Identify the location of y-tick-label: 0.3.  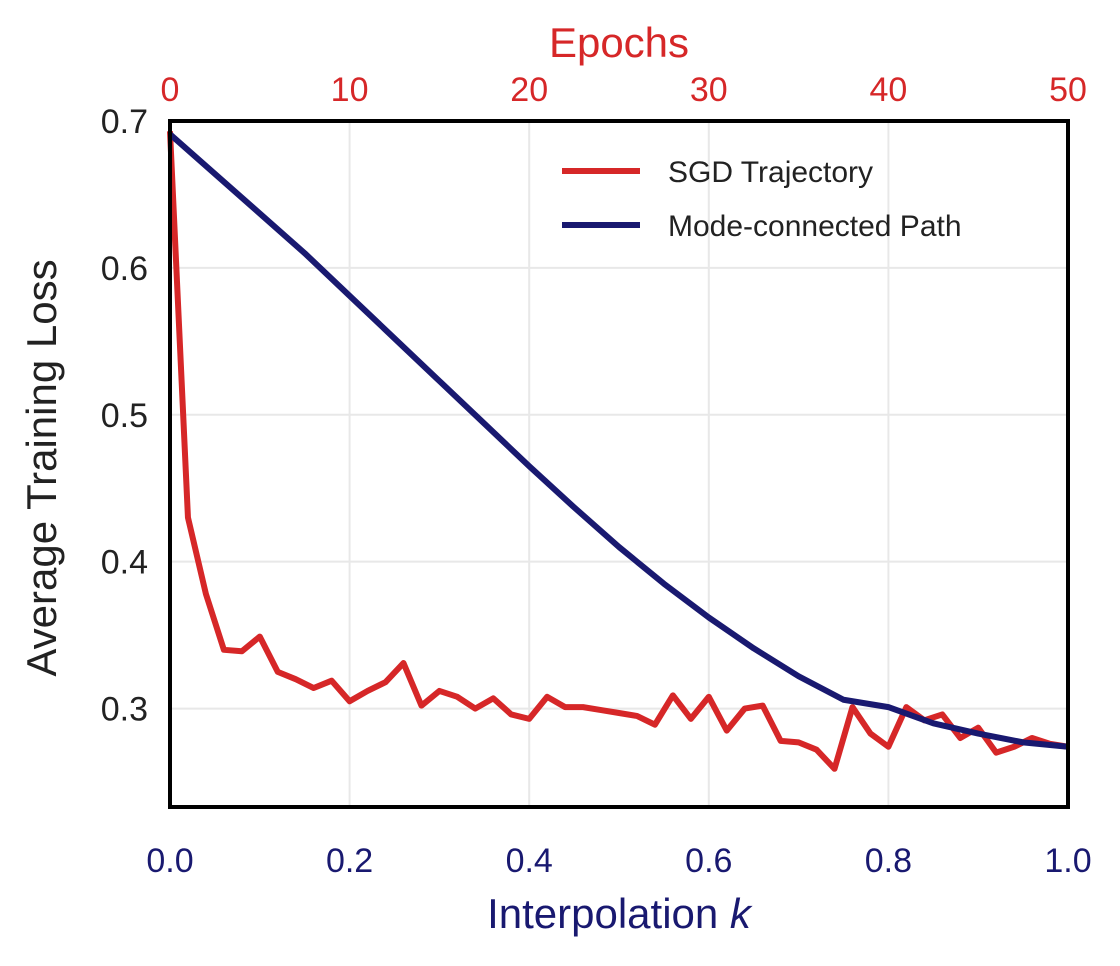
(124, 710).